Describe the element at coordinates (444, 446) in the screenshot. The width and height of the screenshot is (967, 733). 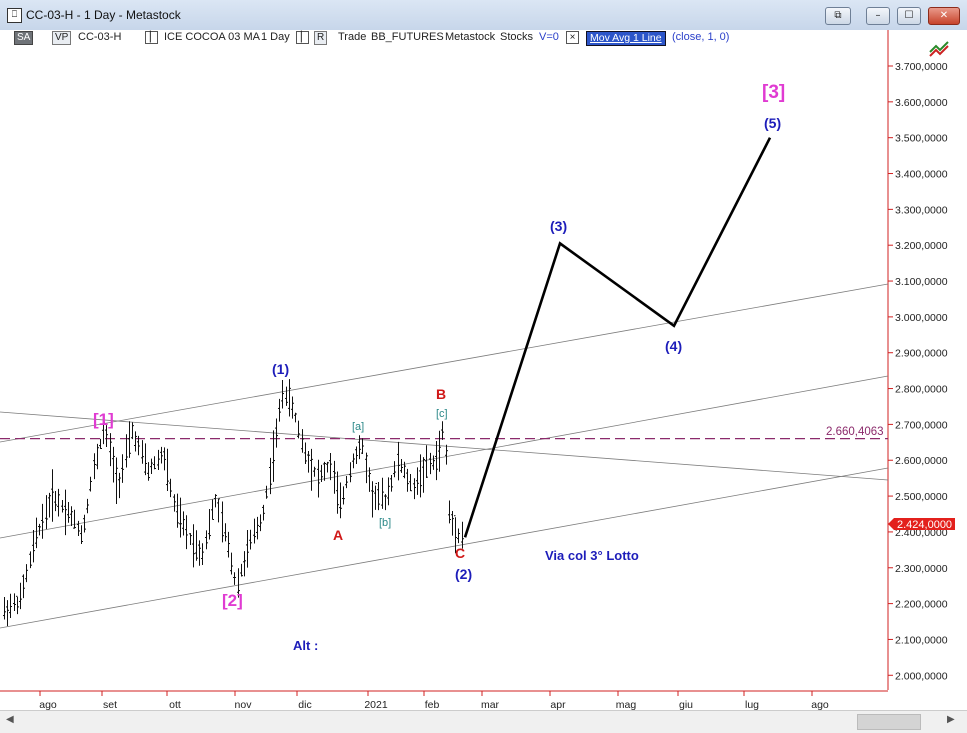
I see `descending-trendline` at that location.